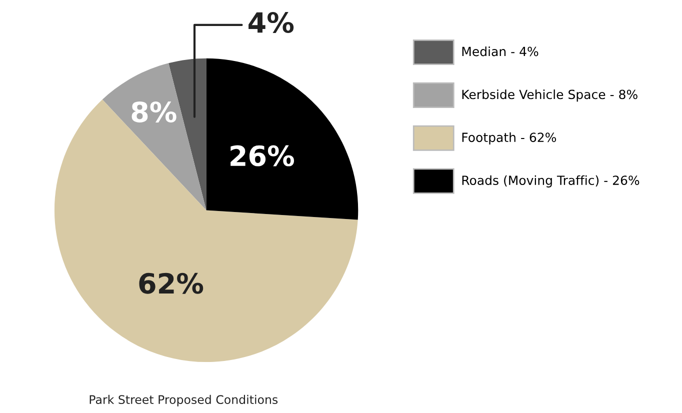 The image size is (682, 413). Describe the element at coordinates (550, 95) in the screenshot. I see `legend-label: Kerbside Vehicle Space - 8%` at that location.